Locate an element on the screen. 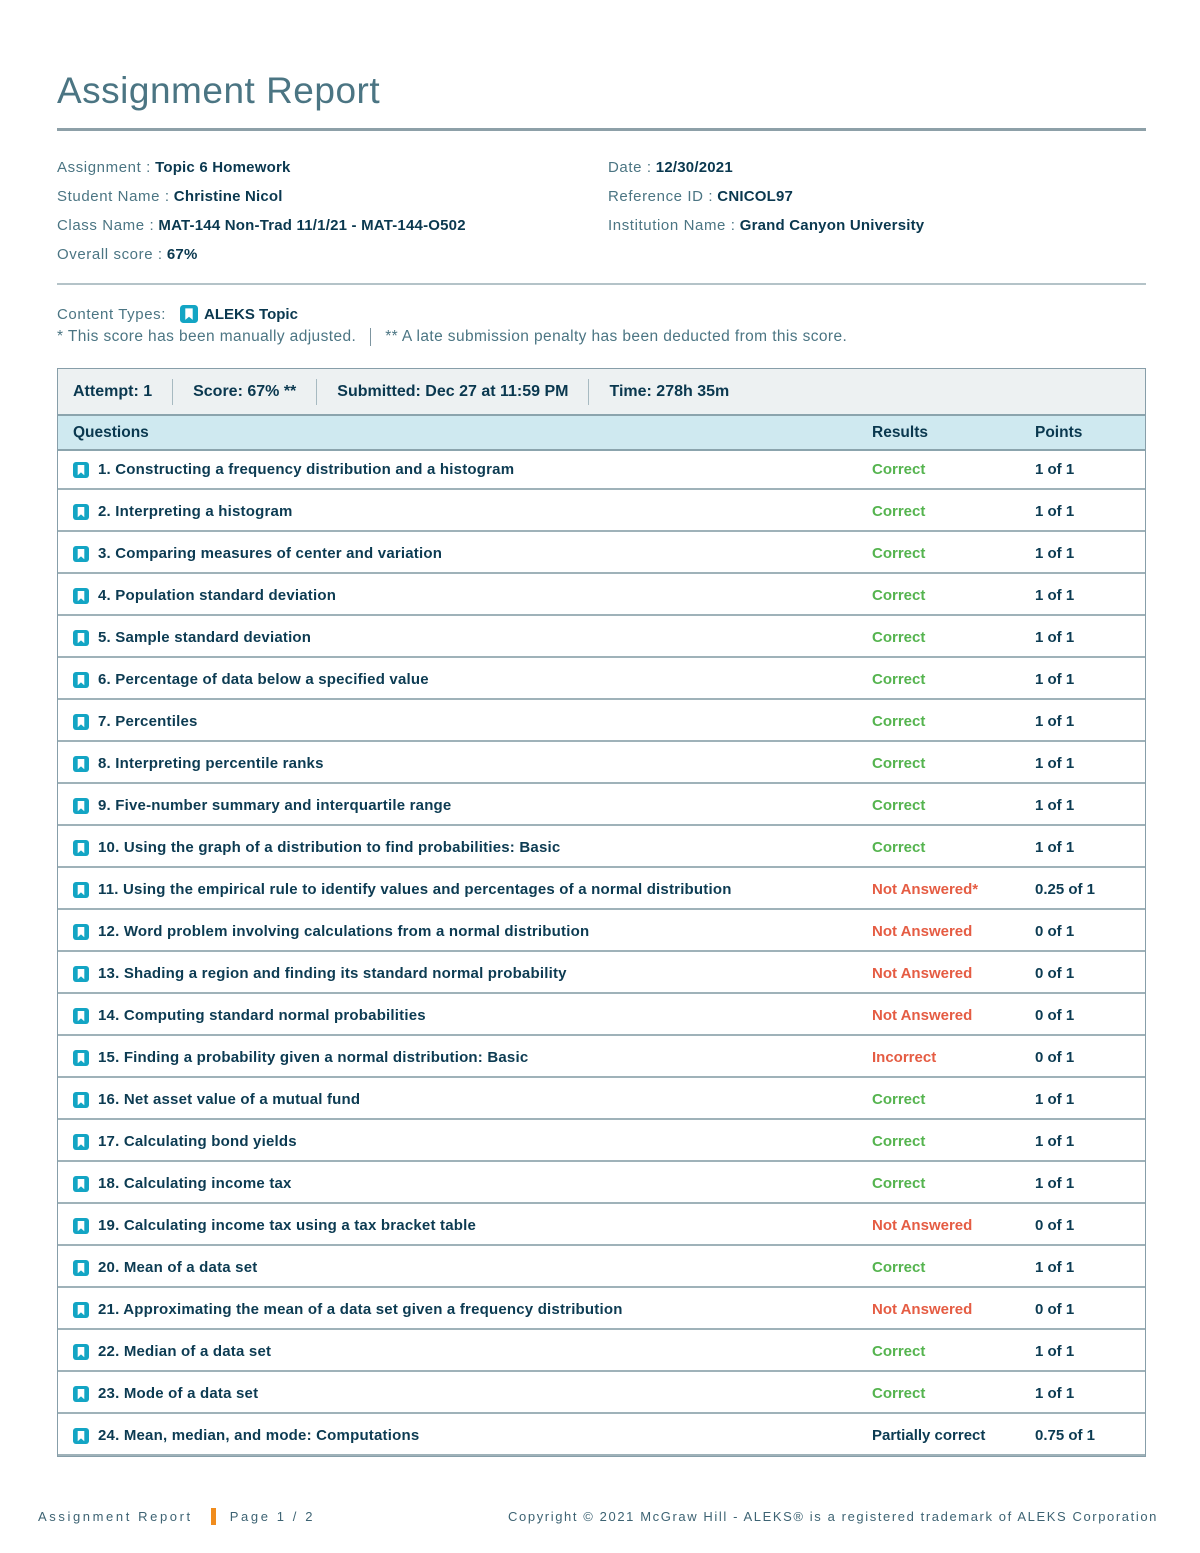  question-result: Partially correct is located at coordinates (929, 1435).